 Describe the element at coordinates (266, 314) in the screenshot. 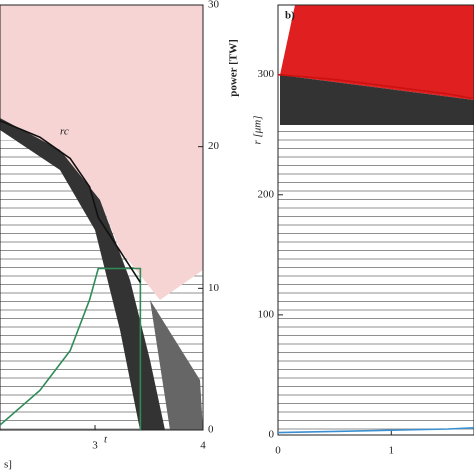

I see `y-tick-label: 100` at that location.